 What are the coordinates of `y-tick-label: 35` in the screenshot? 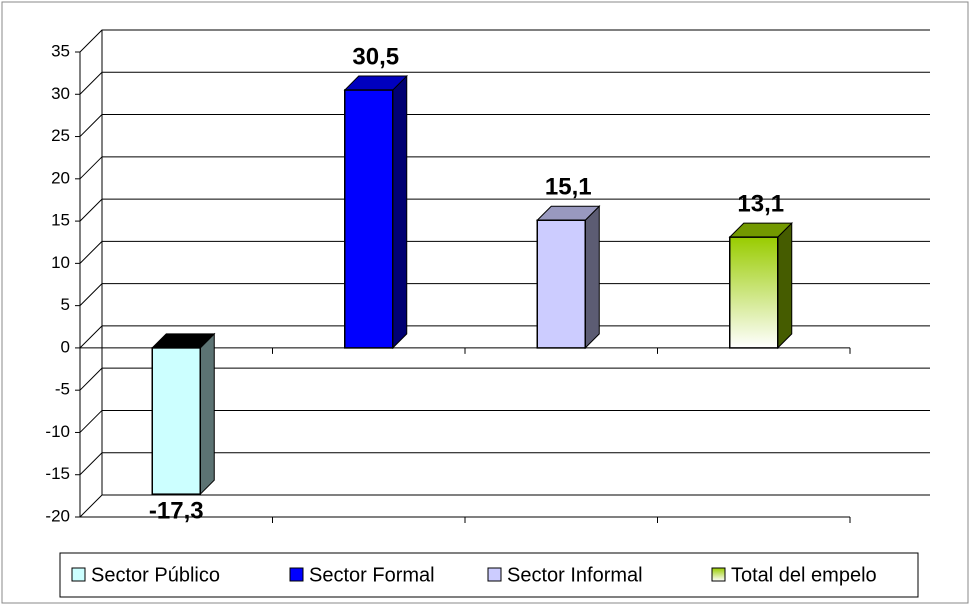 It's located at (60, 50).